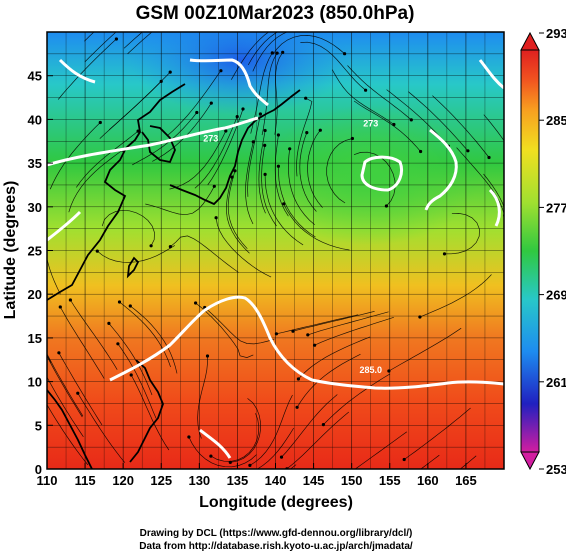  I want to click on colorbar-tick-label: 285, so click(556, 120).